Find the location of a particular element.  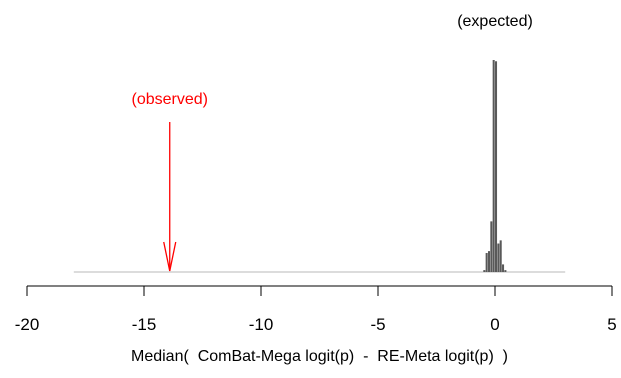

x-tick-label-3: -5 is located at coordinates (377, 324).